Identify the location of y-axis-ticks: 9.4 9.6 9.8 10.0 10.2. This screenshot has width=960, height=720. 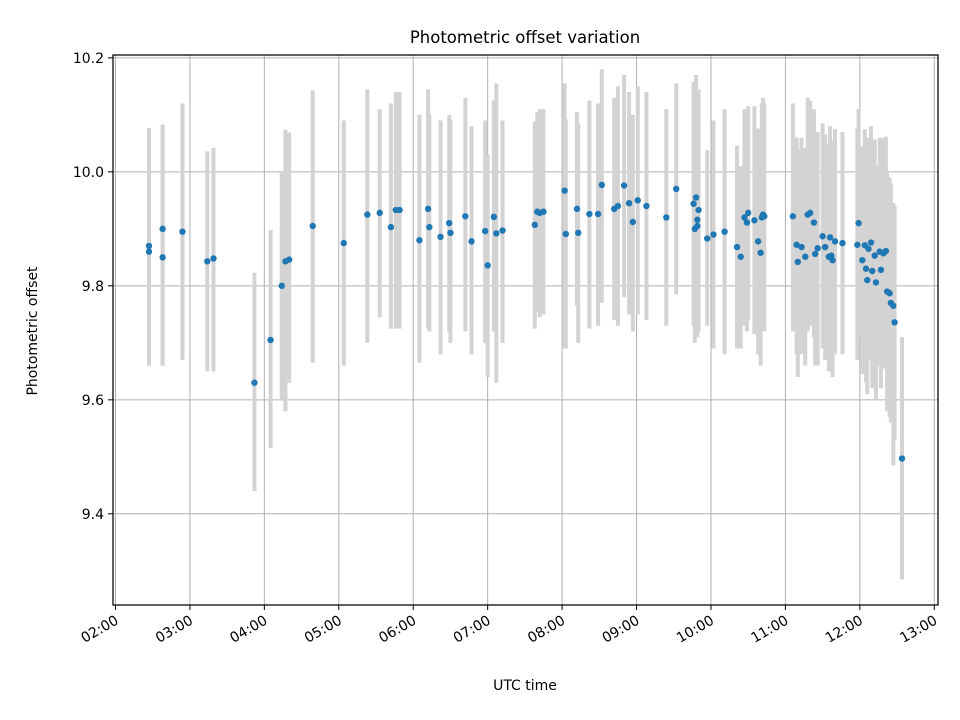
(93, 287).